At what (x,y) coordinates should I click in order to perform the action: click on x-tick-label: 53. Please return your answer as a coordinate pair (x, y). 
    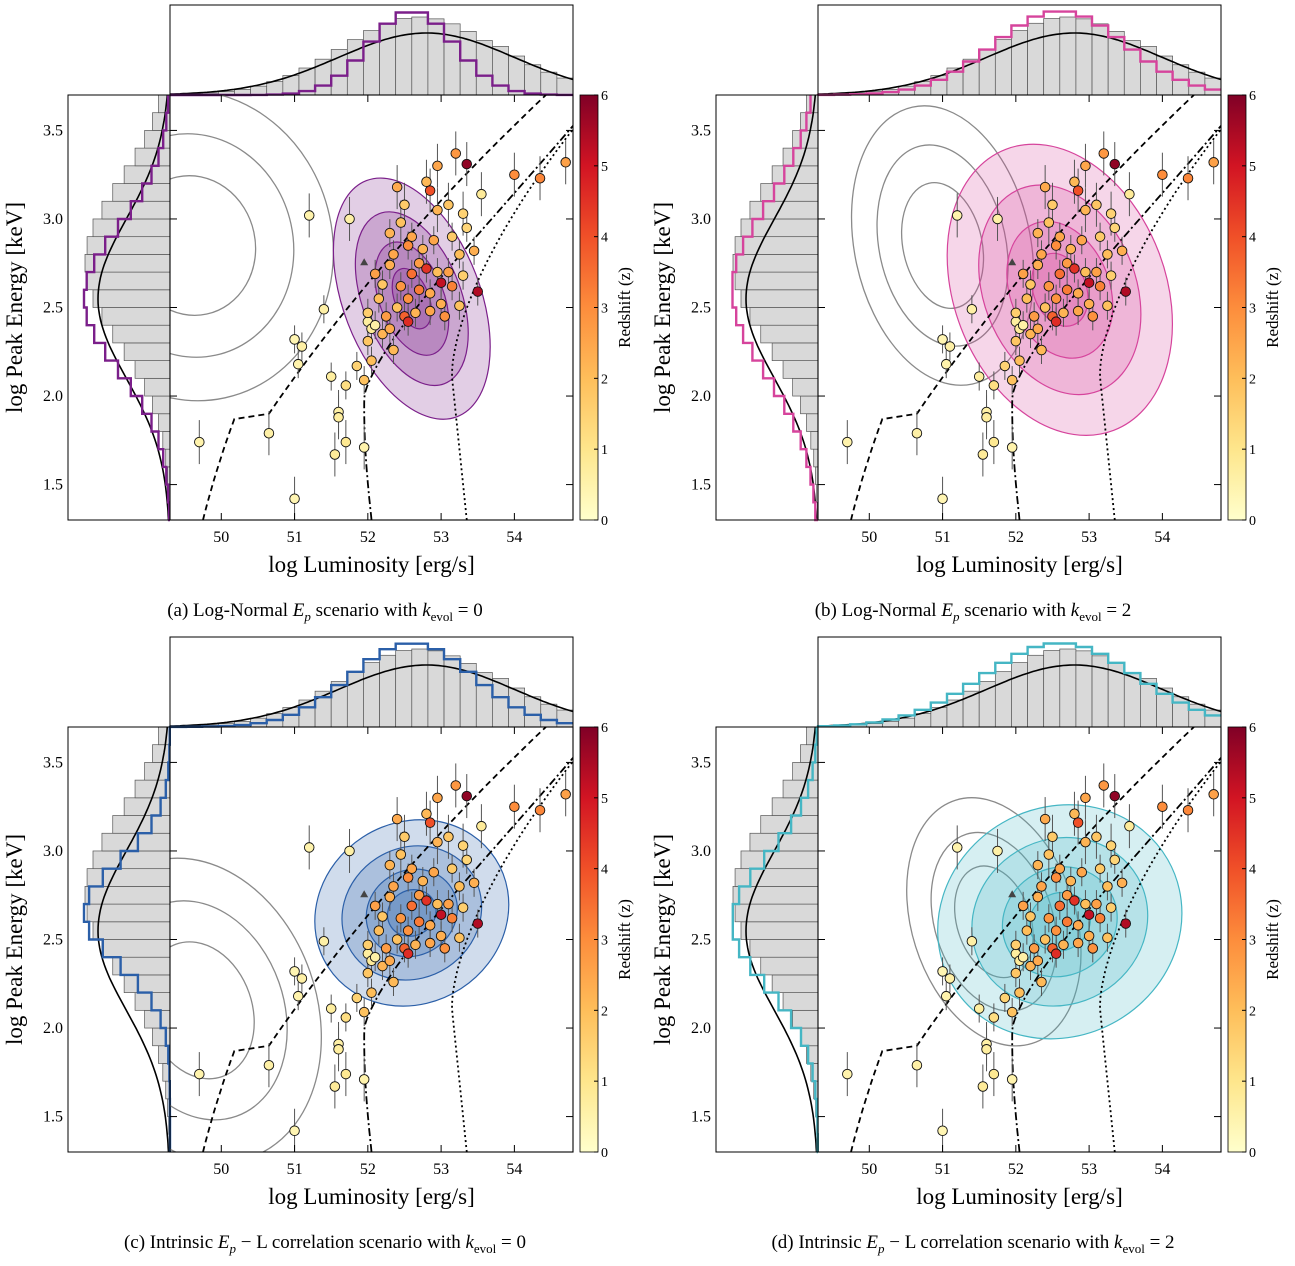
    Looking at the image, I should click on (441, 537).